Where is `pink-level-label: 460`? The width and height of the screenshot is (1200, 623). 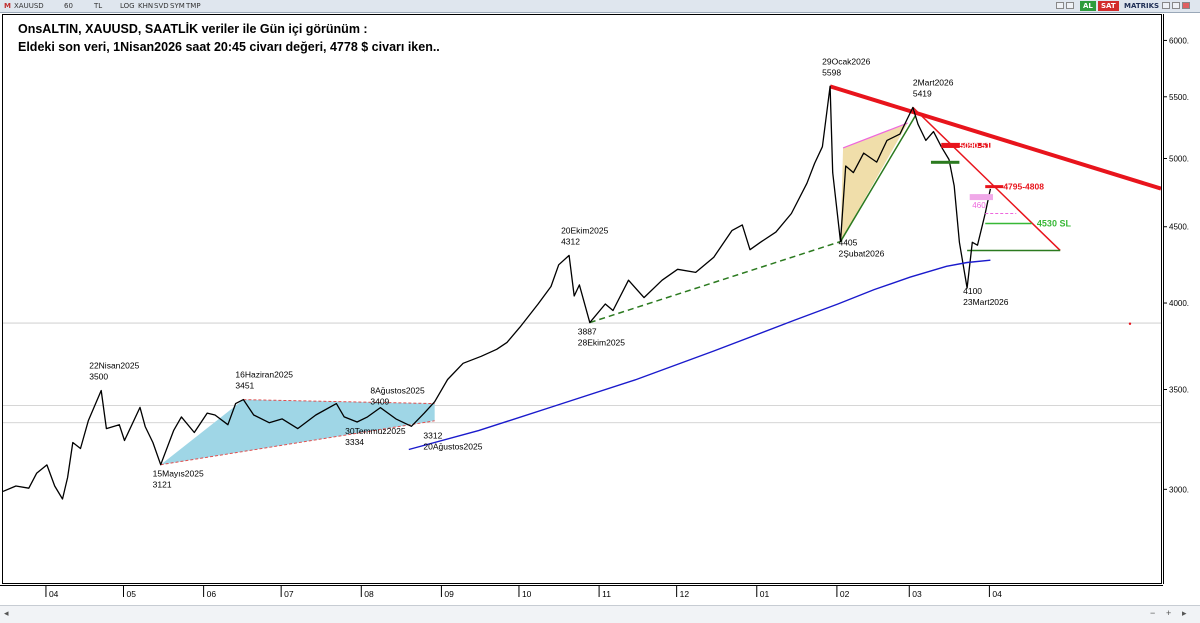 pink-level-label: 460 is located at coordinates (979, 205).